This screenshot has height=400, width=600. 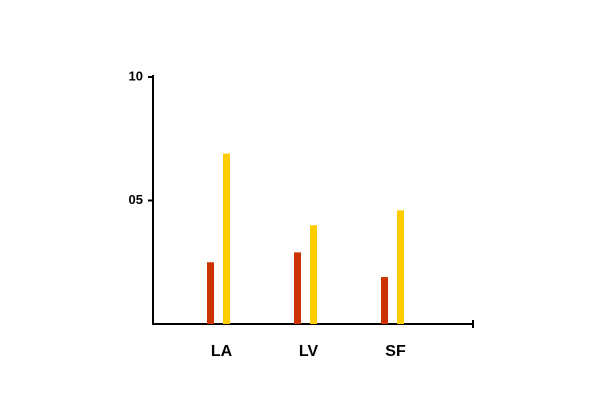 I want to click on y-tick-label: 10, so click(x=136, y=75).